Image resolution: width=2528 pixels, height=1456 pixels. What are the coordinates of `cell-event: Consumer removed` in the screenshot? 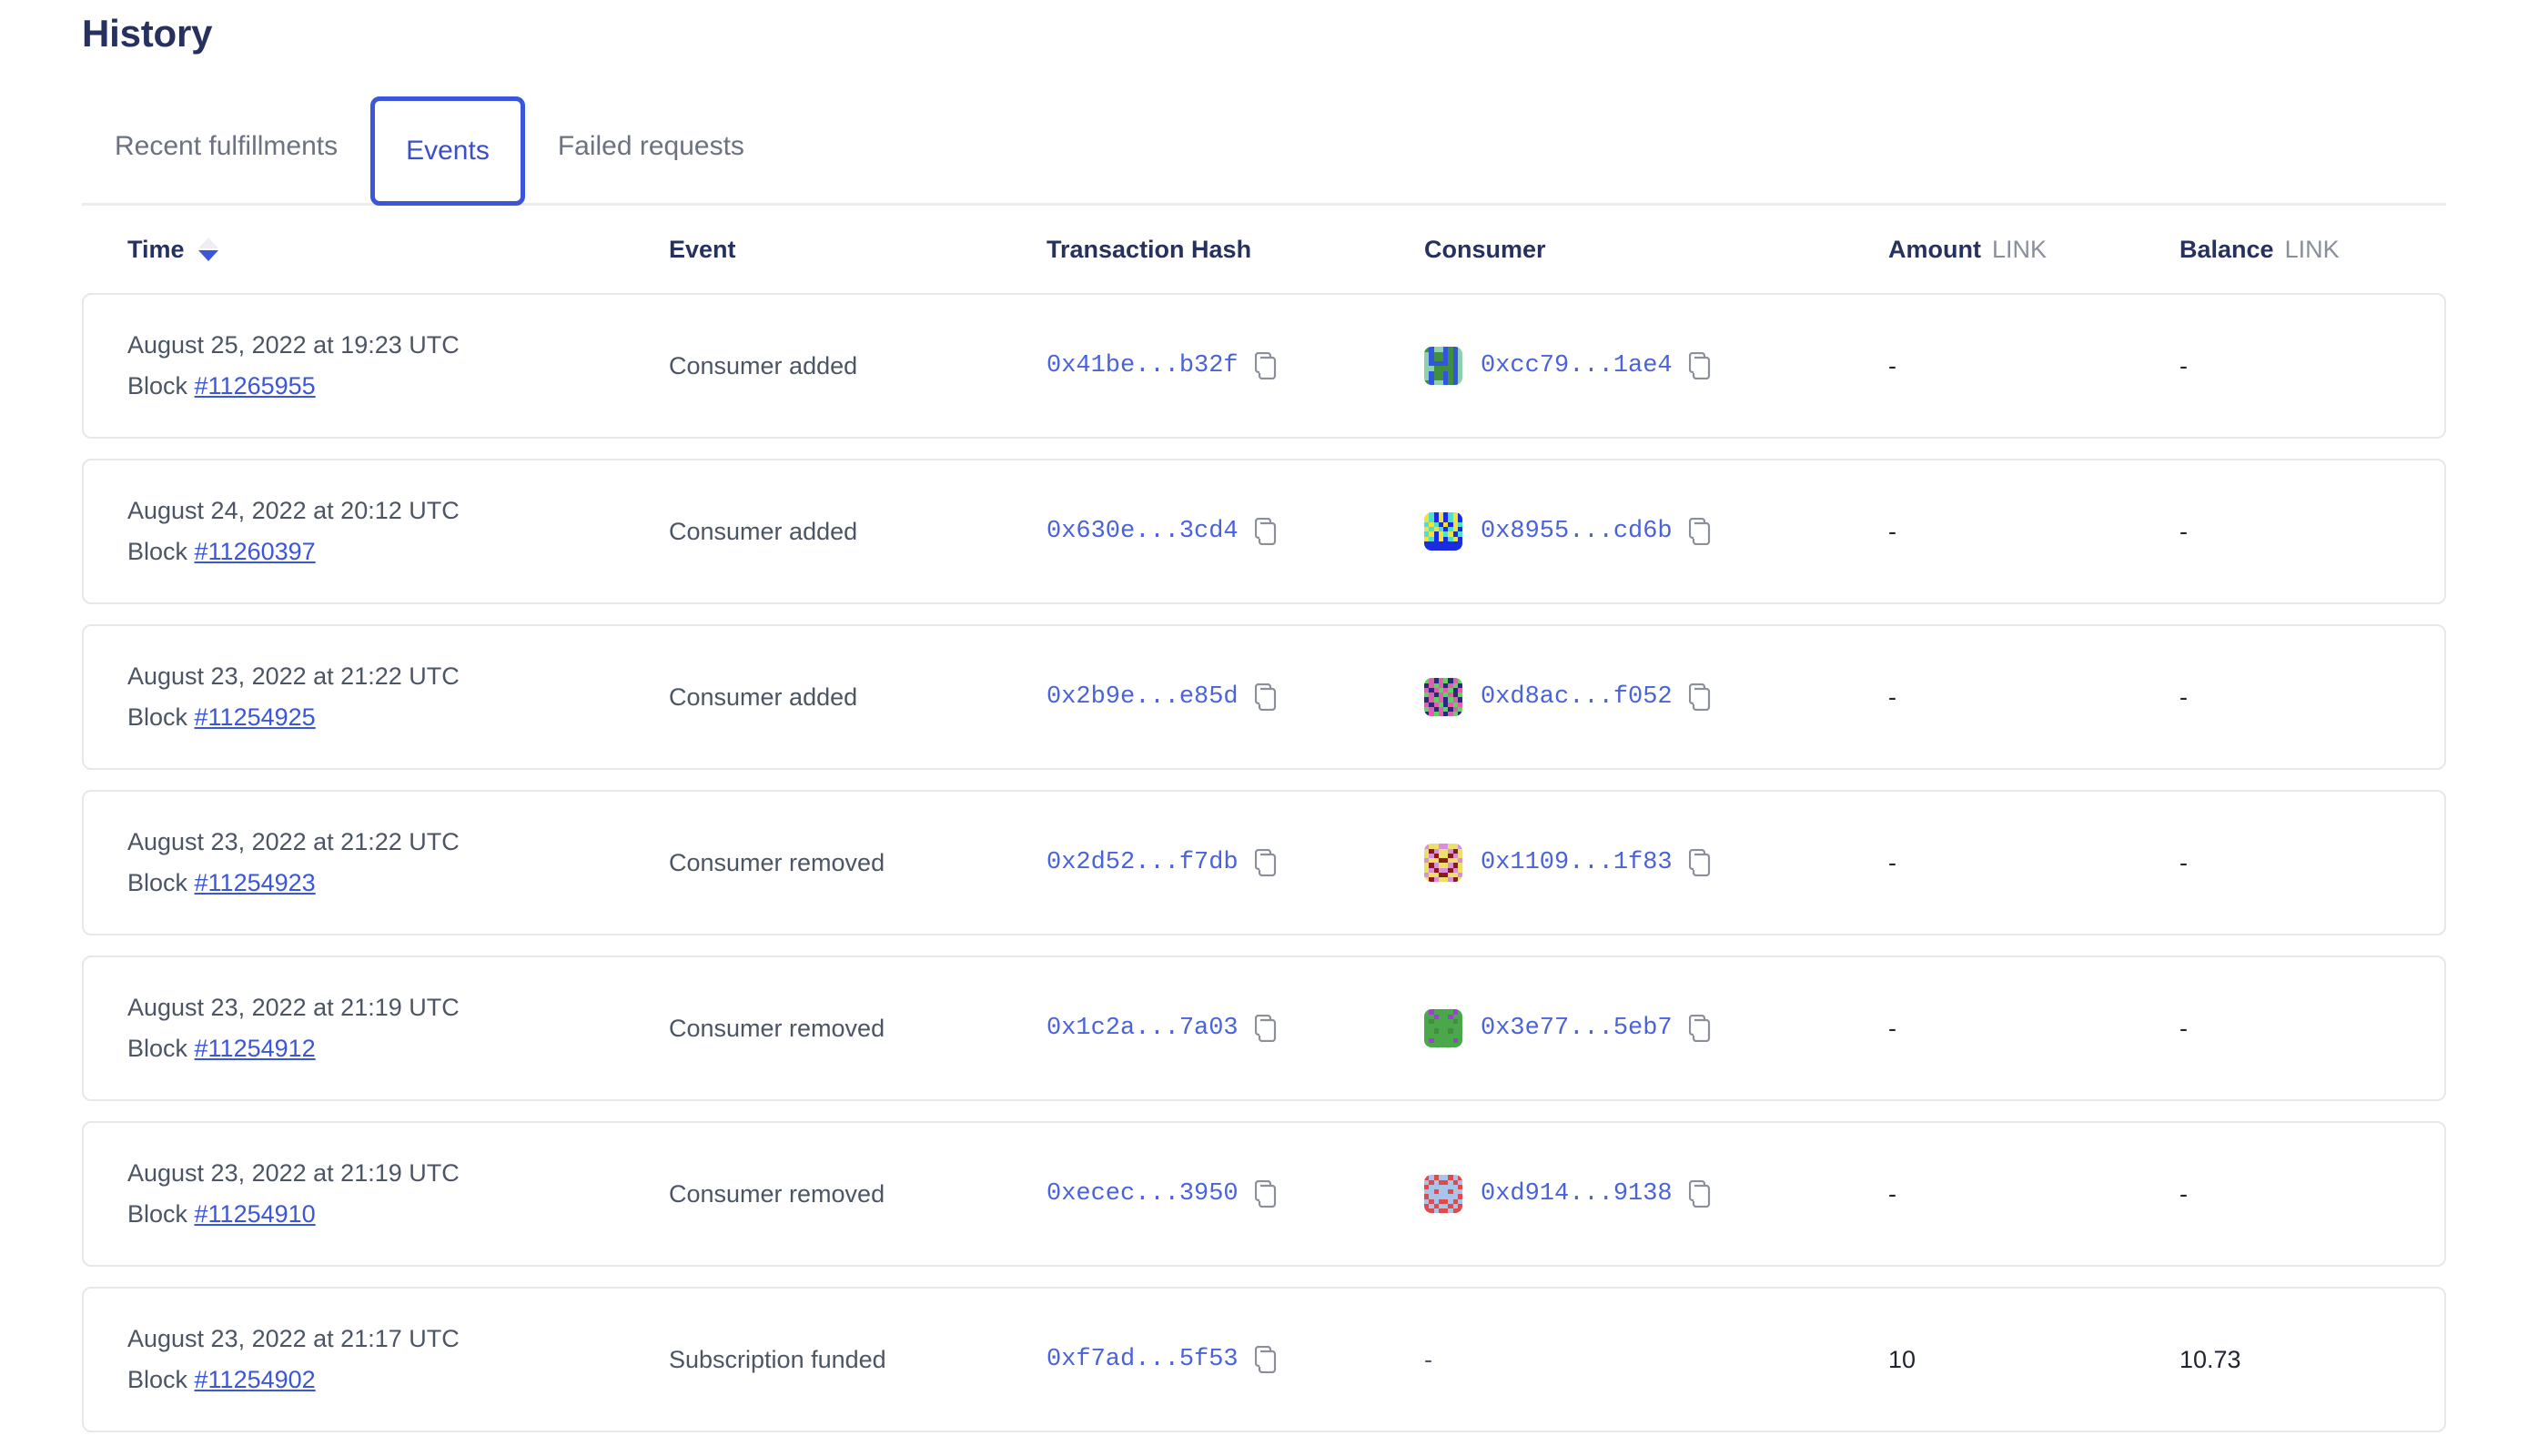 It's located at (858, 1194).